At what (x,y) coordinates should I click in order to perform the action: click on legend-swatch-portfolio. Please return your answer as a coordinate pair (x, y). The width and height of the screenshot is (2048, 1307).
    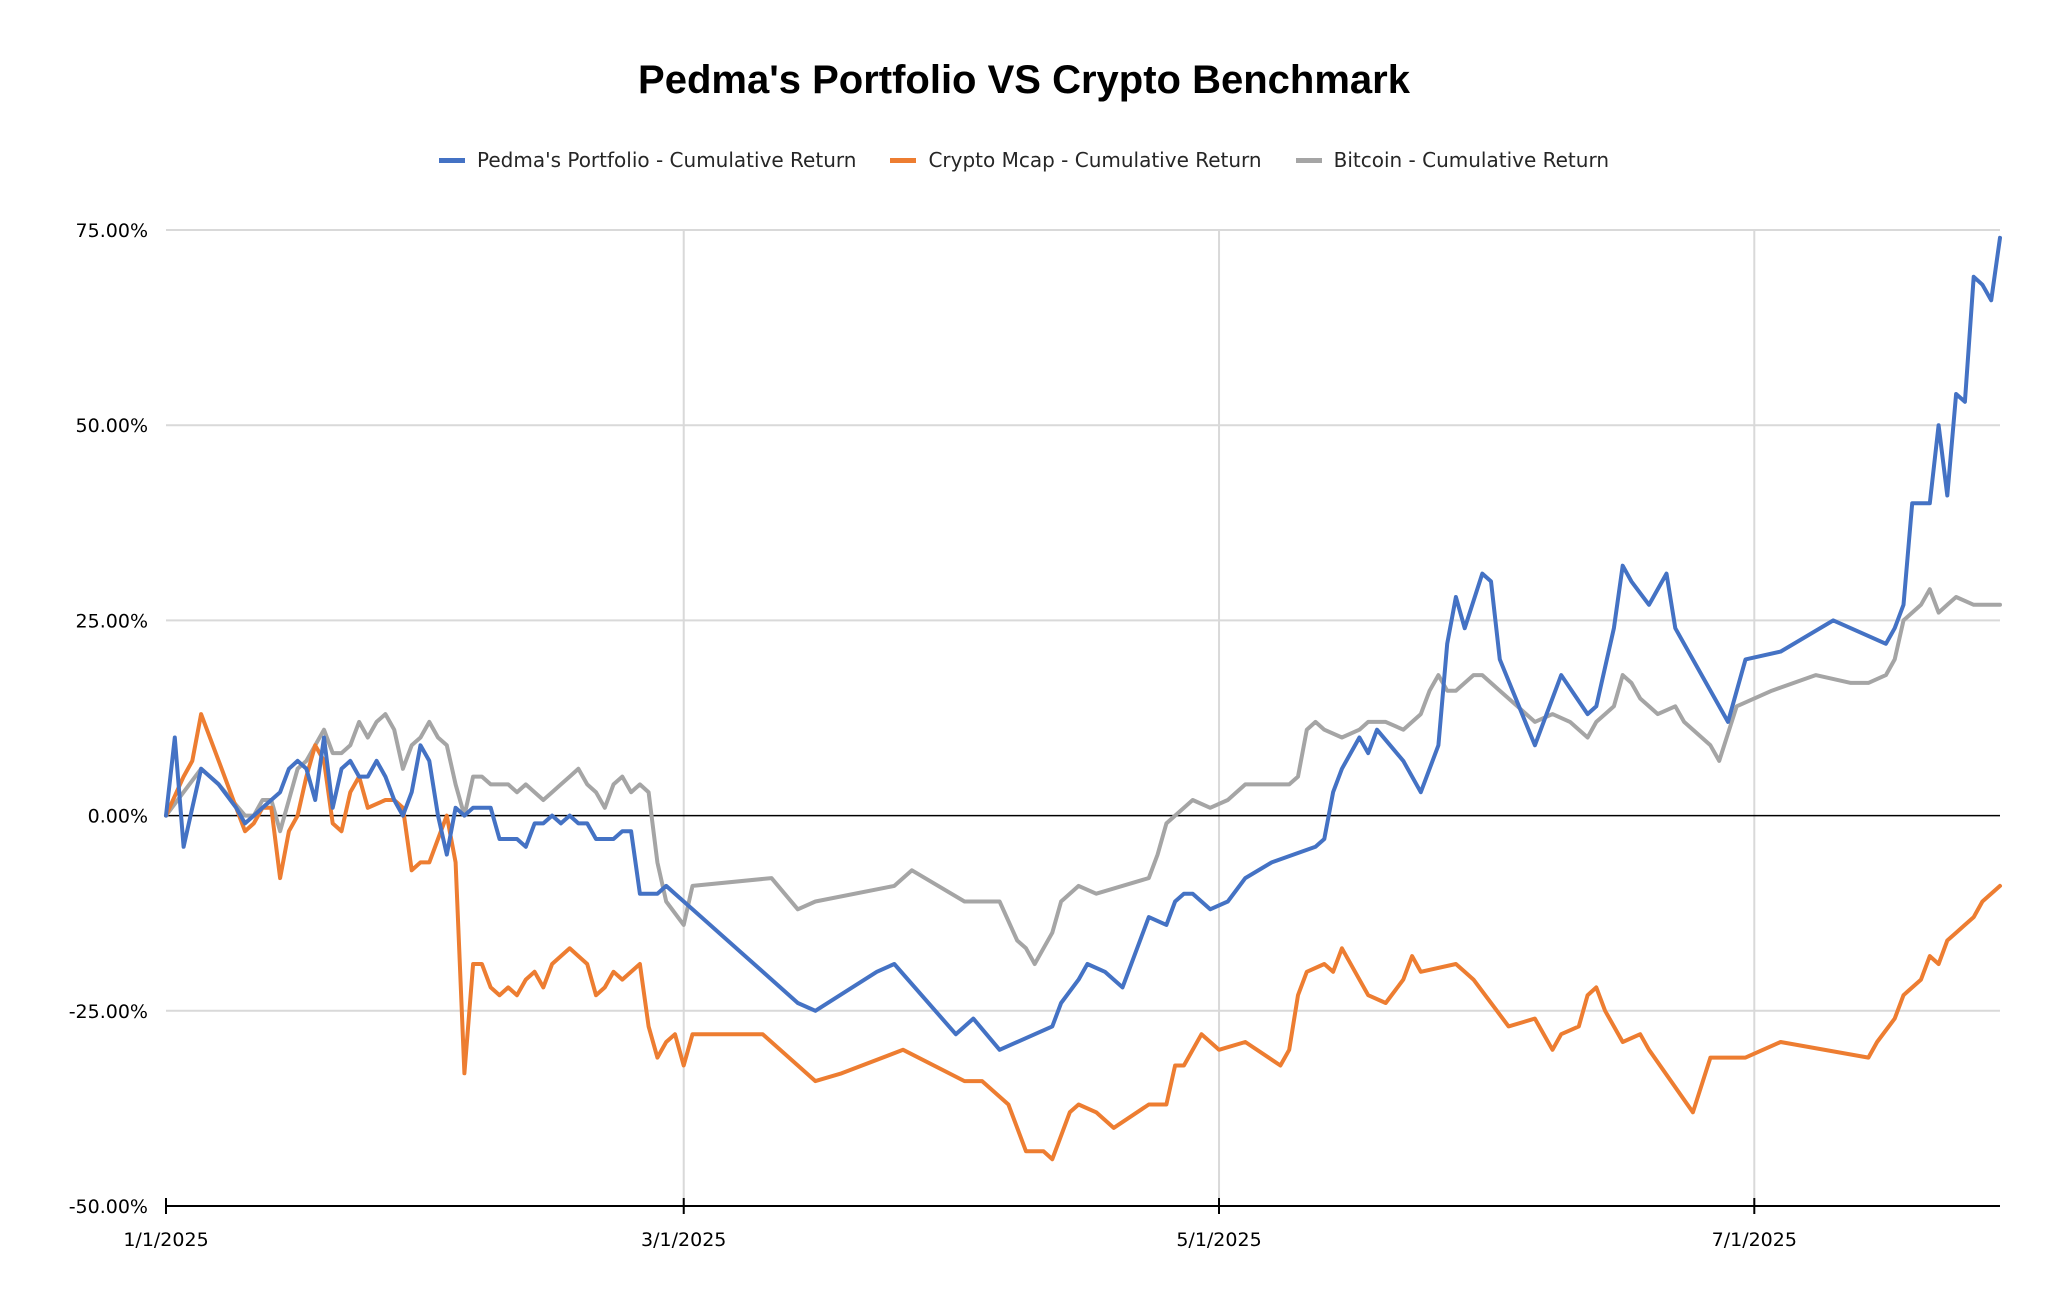
    Looking at the image, I should click on (451, 160).